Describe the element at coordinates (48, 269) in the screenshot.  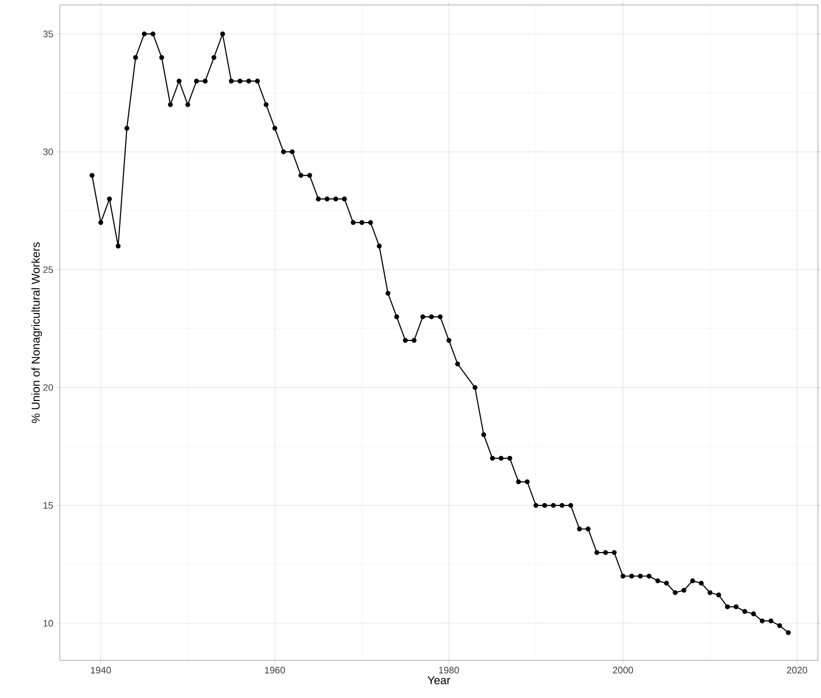
I see `y-tick-label: 25` at that location.